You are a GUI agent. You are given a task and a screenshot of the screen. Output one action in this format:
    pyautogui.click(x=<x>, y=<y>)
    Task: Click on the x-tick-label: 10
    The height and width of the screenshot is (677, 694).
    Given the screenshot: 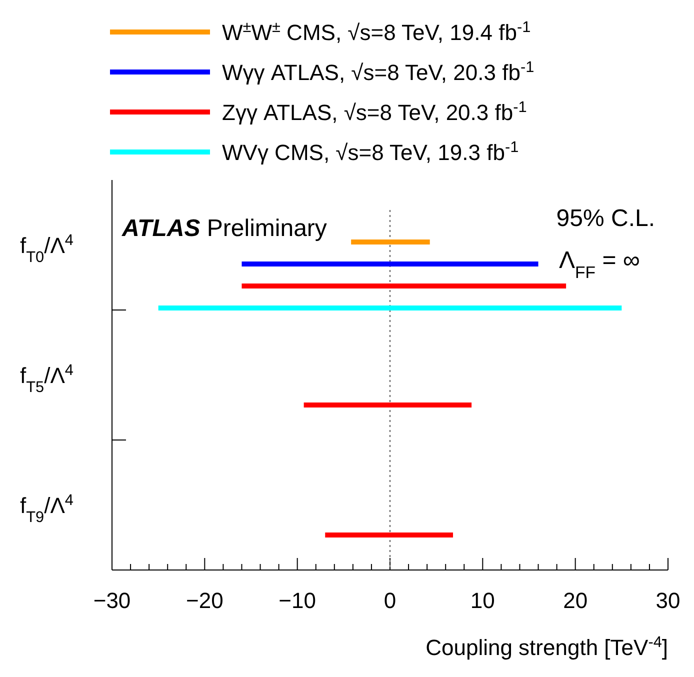 What is the action you would take?
    pyautogui.click(x=482, y=601)
    